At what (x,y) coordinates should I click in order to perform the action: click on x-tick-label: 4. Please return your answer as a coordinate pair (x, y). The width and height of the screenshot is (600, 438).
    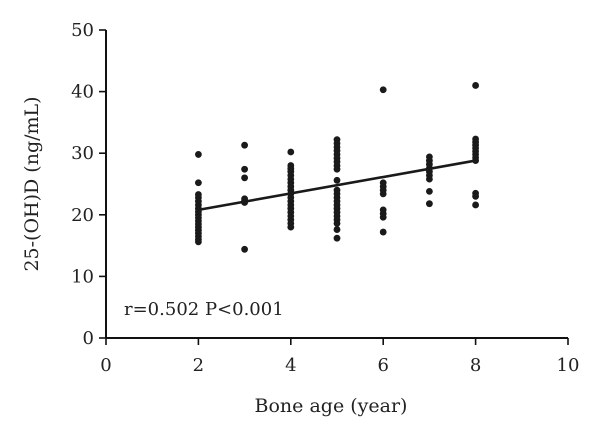
    Looking at the image, I should click on (290, 365).